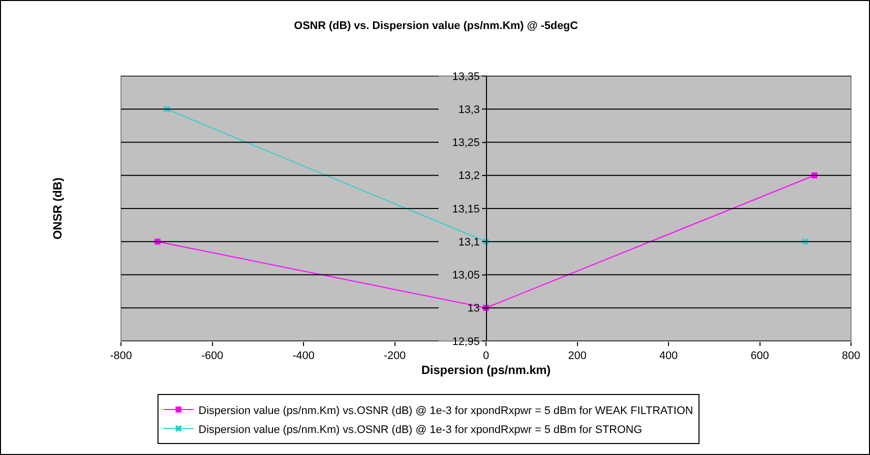  Describe the element at coordinates (851, 356) in the screenshot. I see `x-tick-label: 800` at that location.